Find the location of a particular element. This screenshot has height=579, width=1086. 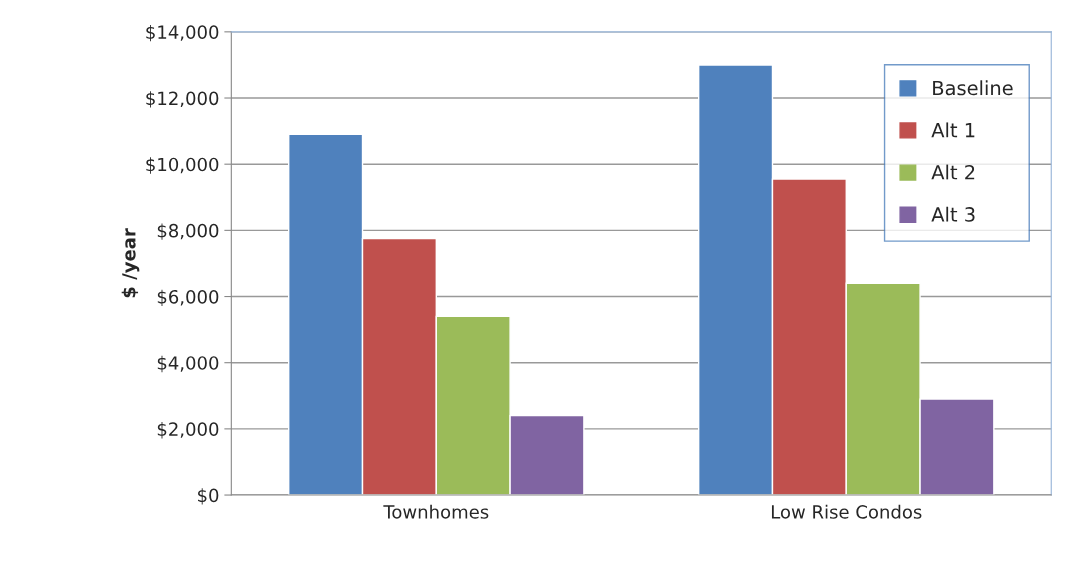

y-axis-title: $ /year is located at coordinates (130, 263).